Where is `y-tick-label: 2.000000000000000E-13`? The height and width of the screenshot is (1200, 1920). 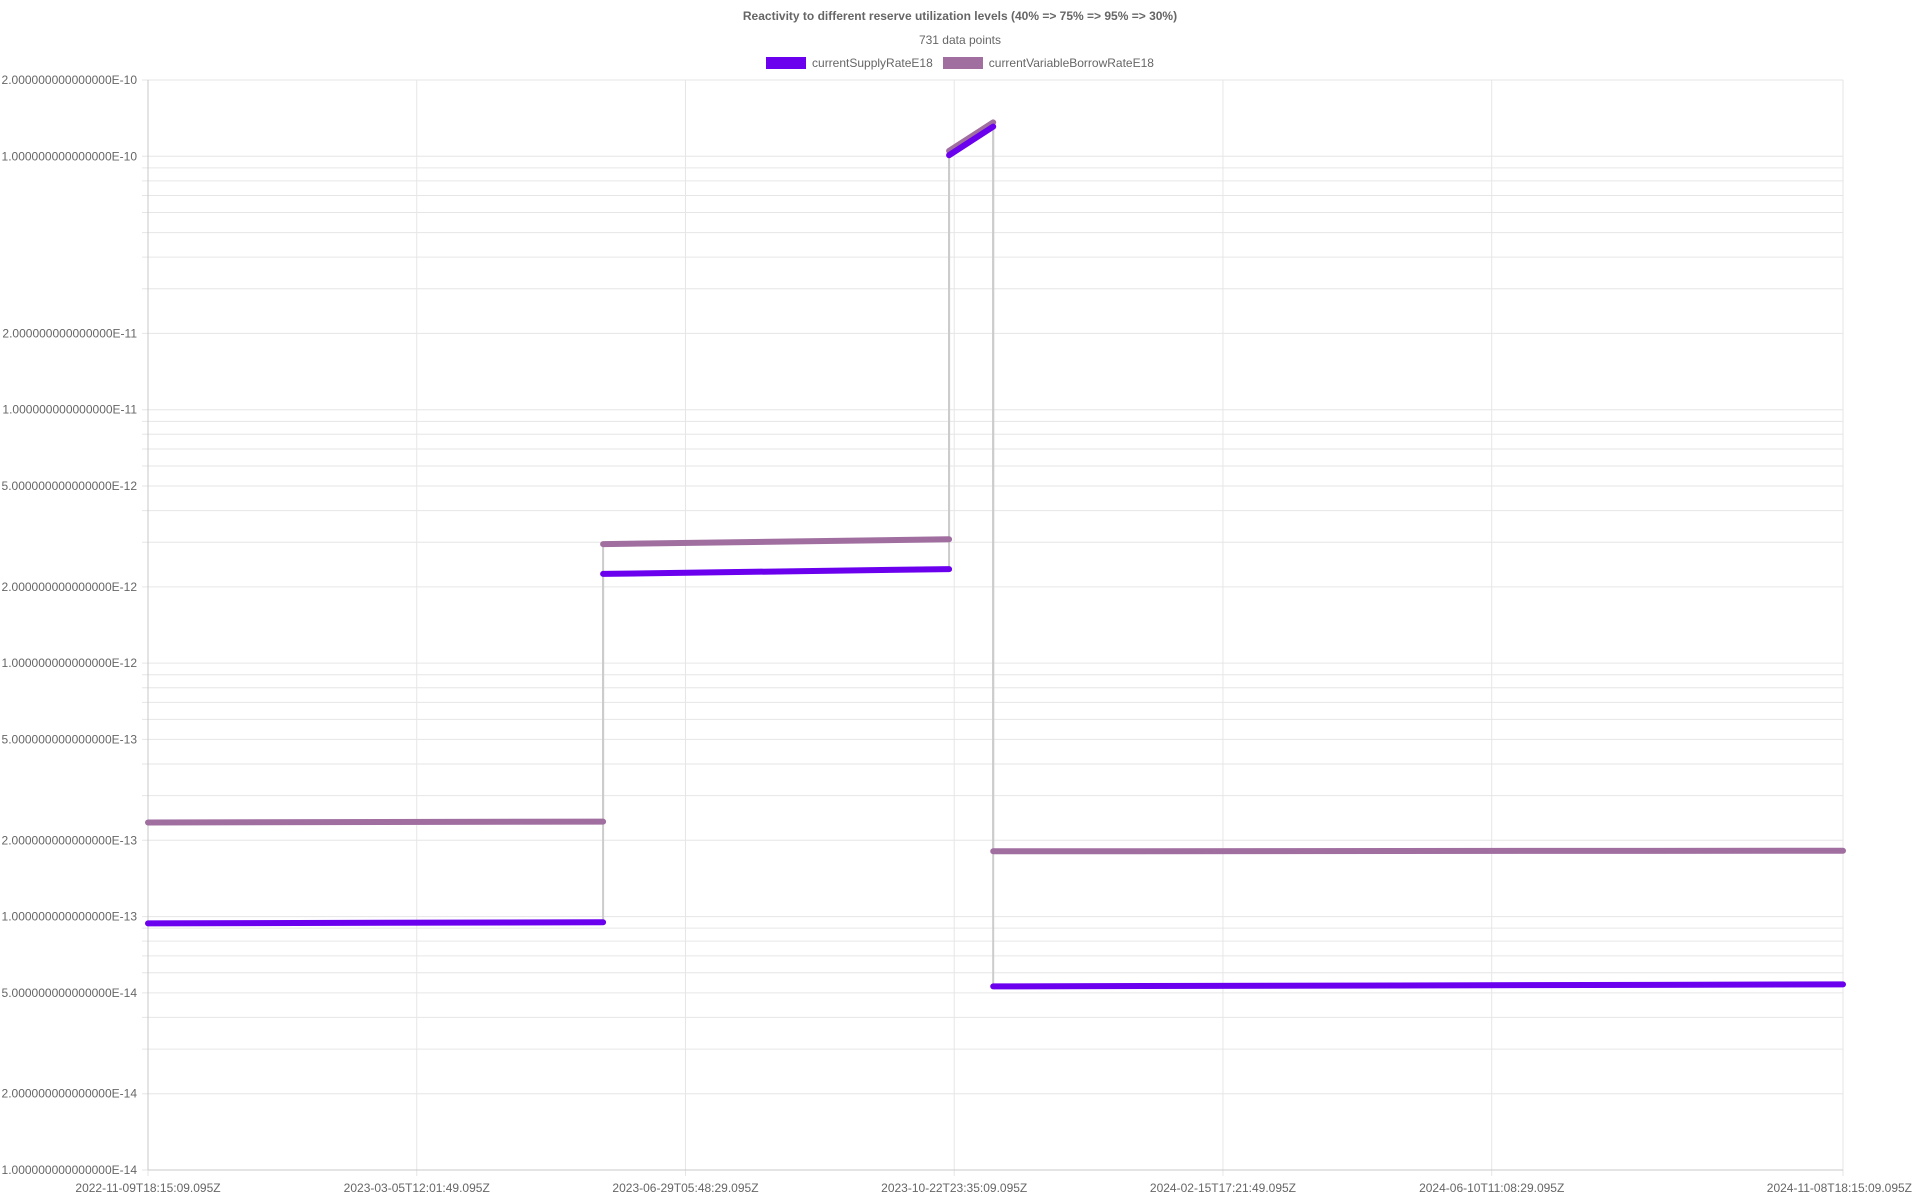 y-tick-label: 2.000000000000000E-13 is located at coordinates (70, 840).